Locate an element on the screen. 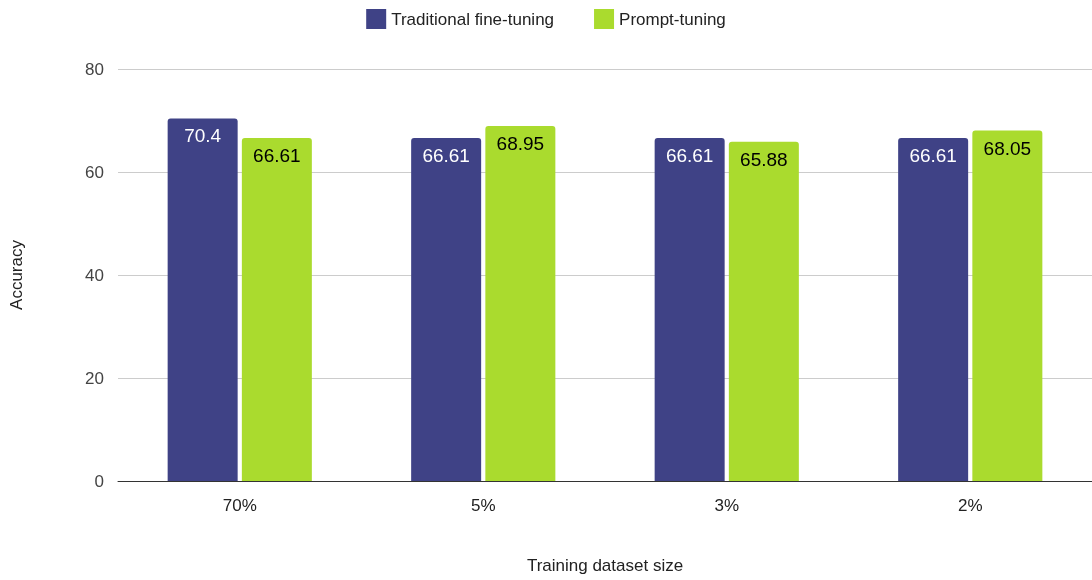  y-tick-label: 20 is located at coordinates (94, 378).